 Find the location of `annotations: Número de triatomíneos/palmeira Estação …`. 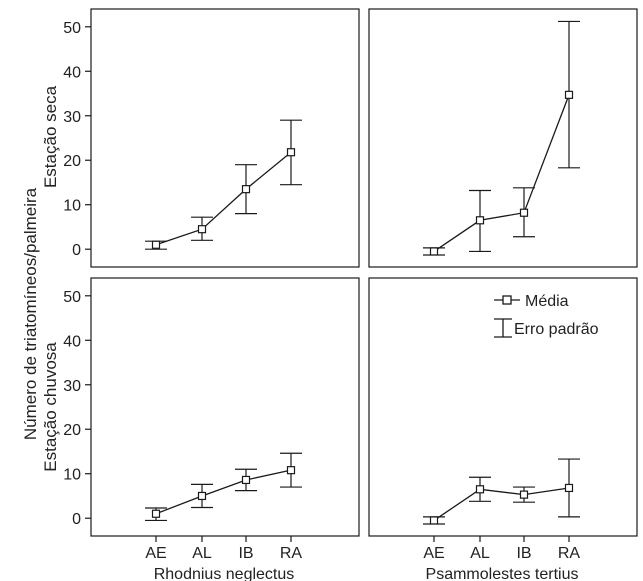

annotations: Número de triatomíneos/palmeira Estação … is located at coordinates (40, 278).